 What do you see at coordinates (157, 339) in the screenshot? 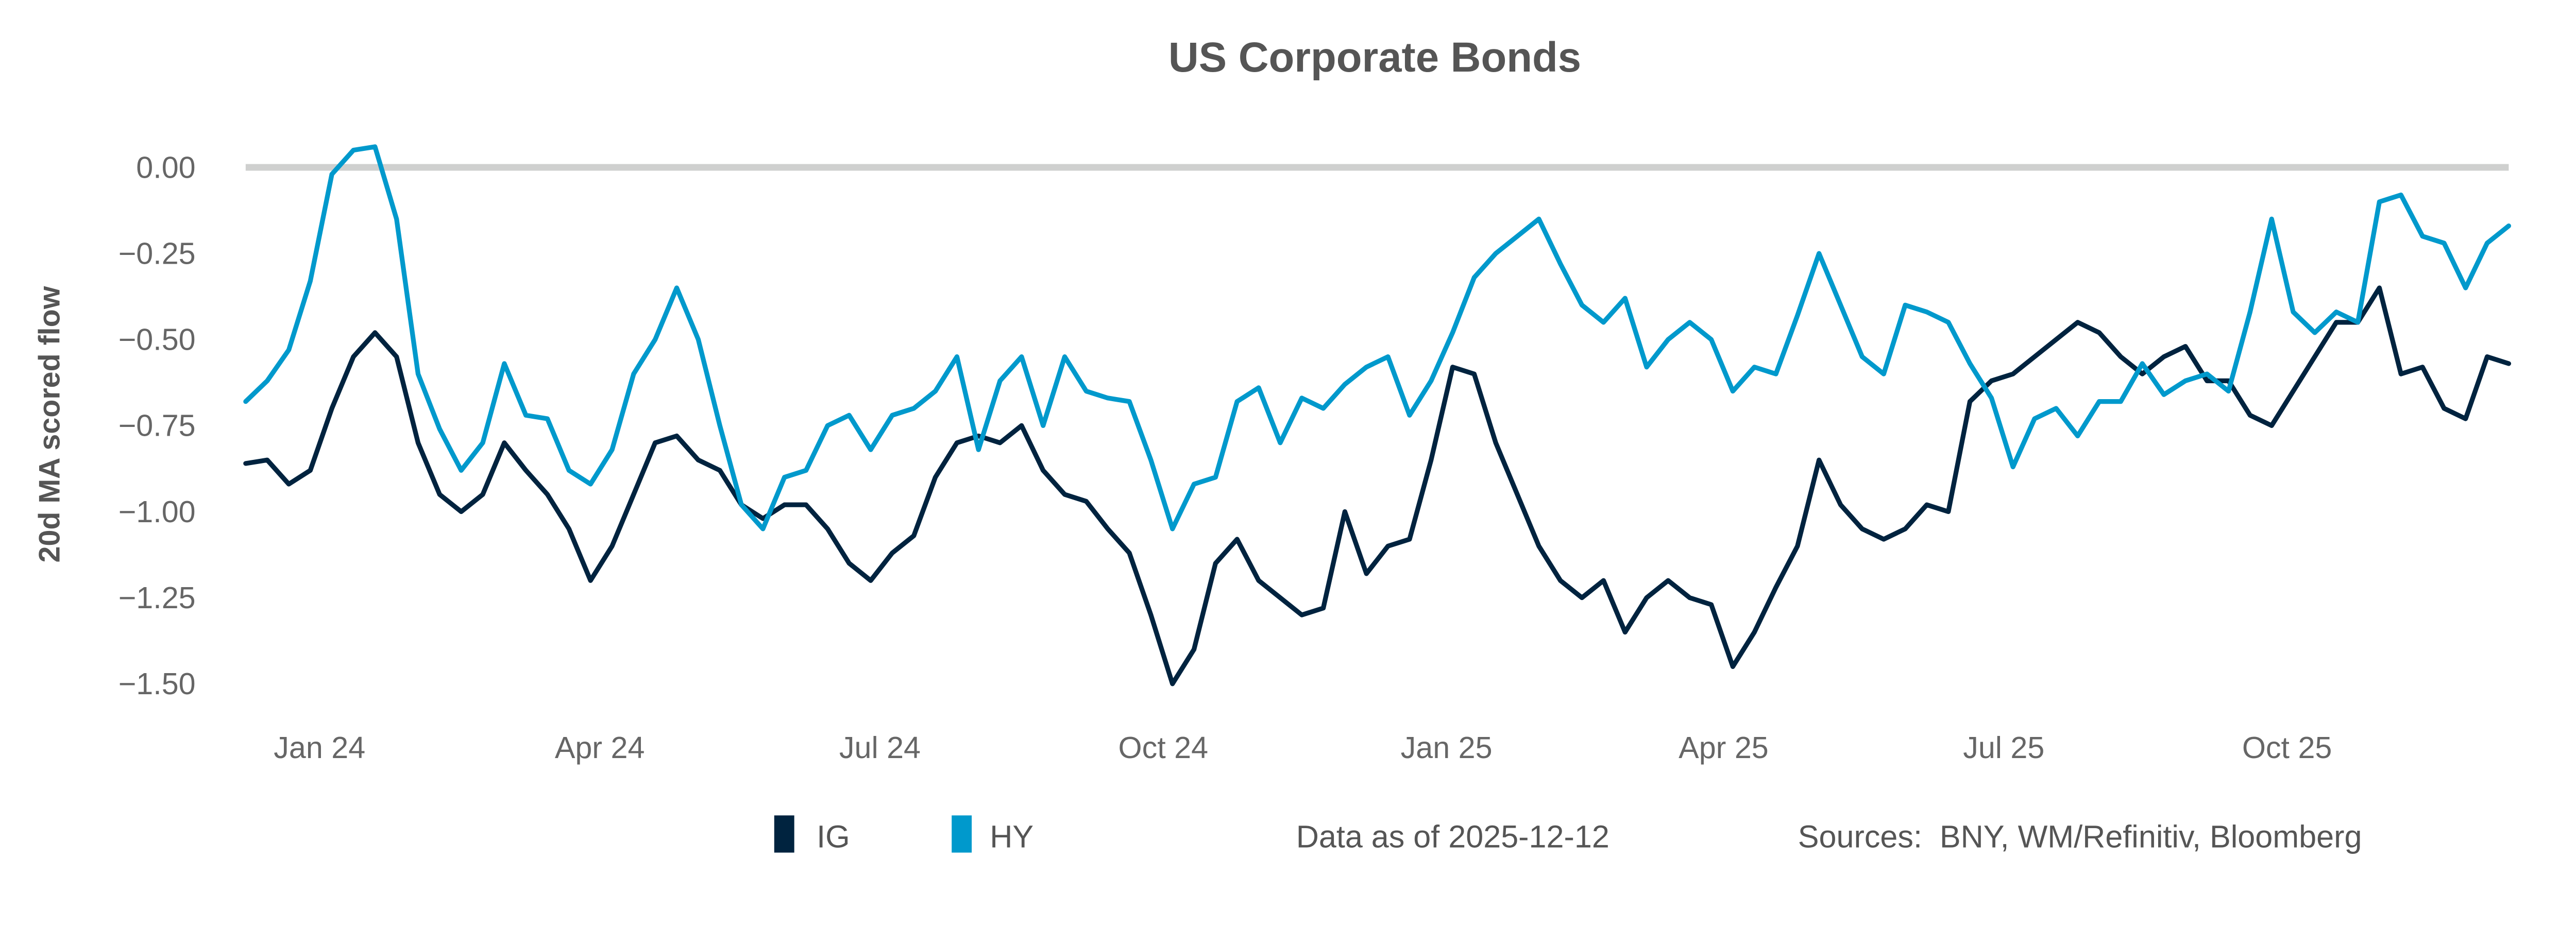
I see `y-tick-label: −0.50` at bounding box center [157, 339].